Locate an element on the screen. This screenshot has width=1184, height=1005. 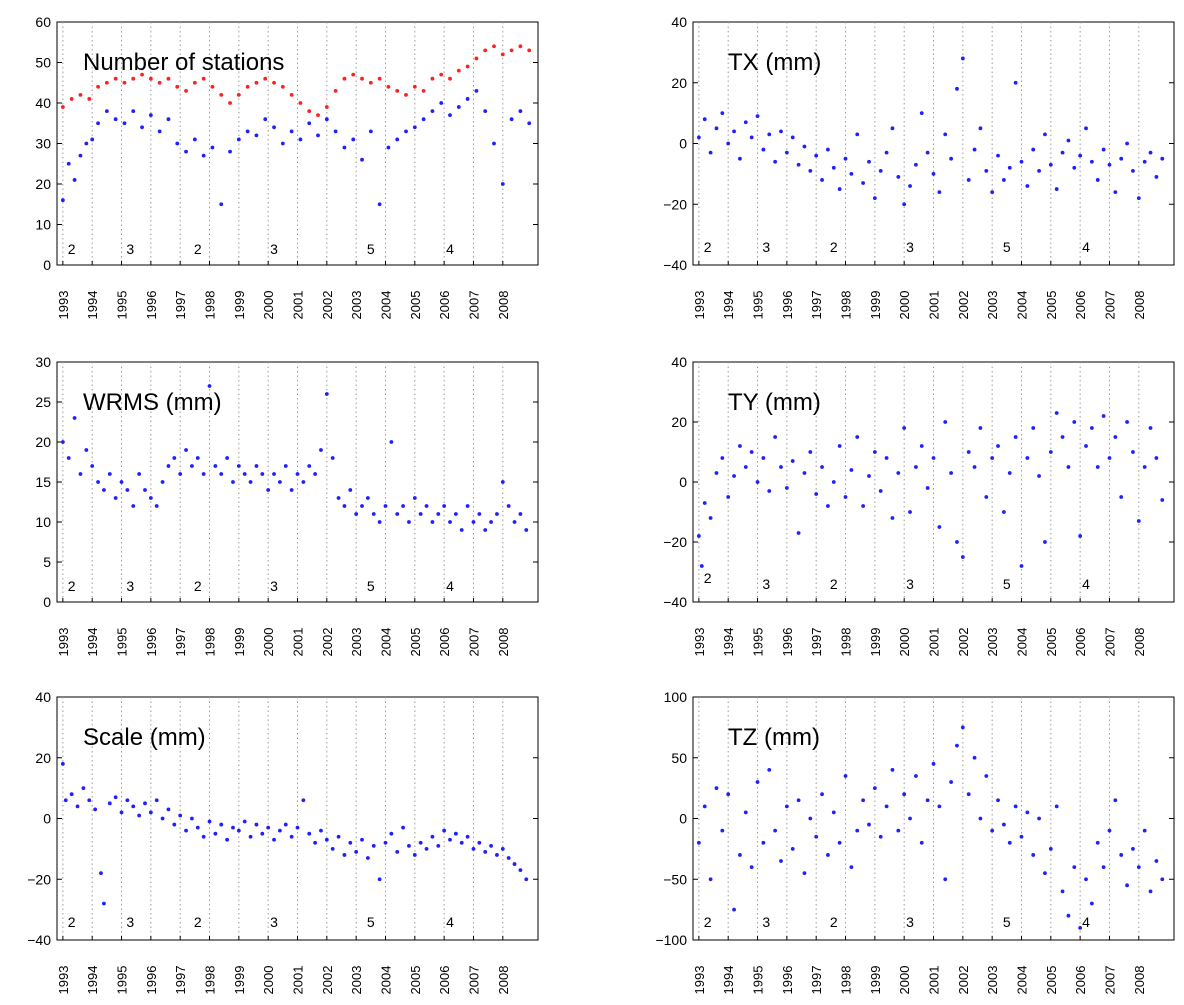
x-tick-label: 2001 is located at coordinates (934, 980).